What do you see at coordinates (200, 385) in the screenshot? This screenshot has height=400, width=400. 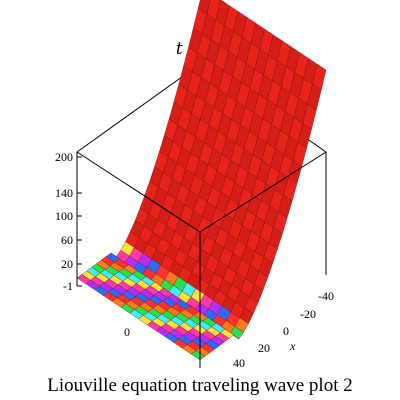 I see `caption: Liouville equation traveling wave plot 2` at bounding box center [200, 385].